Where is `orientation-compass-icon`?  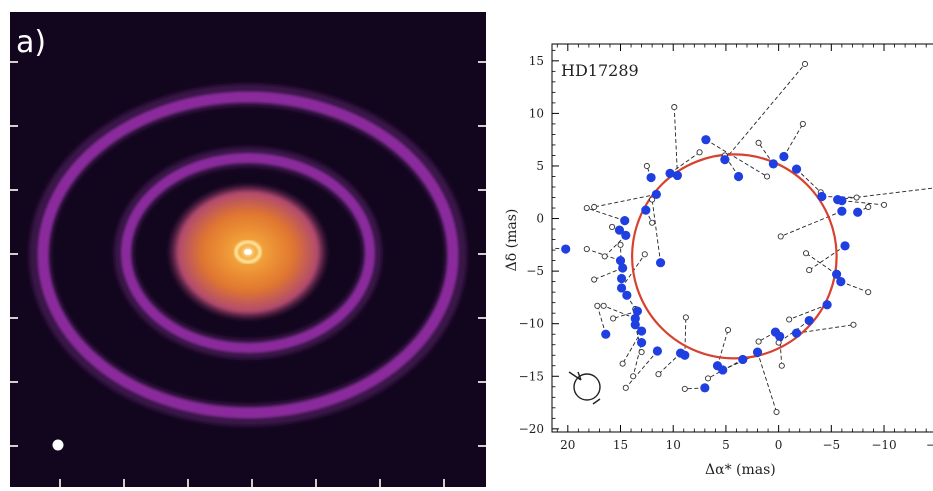 orientation-compass-icon is located at coordinates (584, 388).